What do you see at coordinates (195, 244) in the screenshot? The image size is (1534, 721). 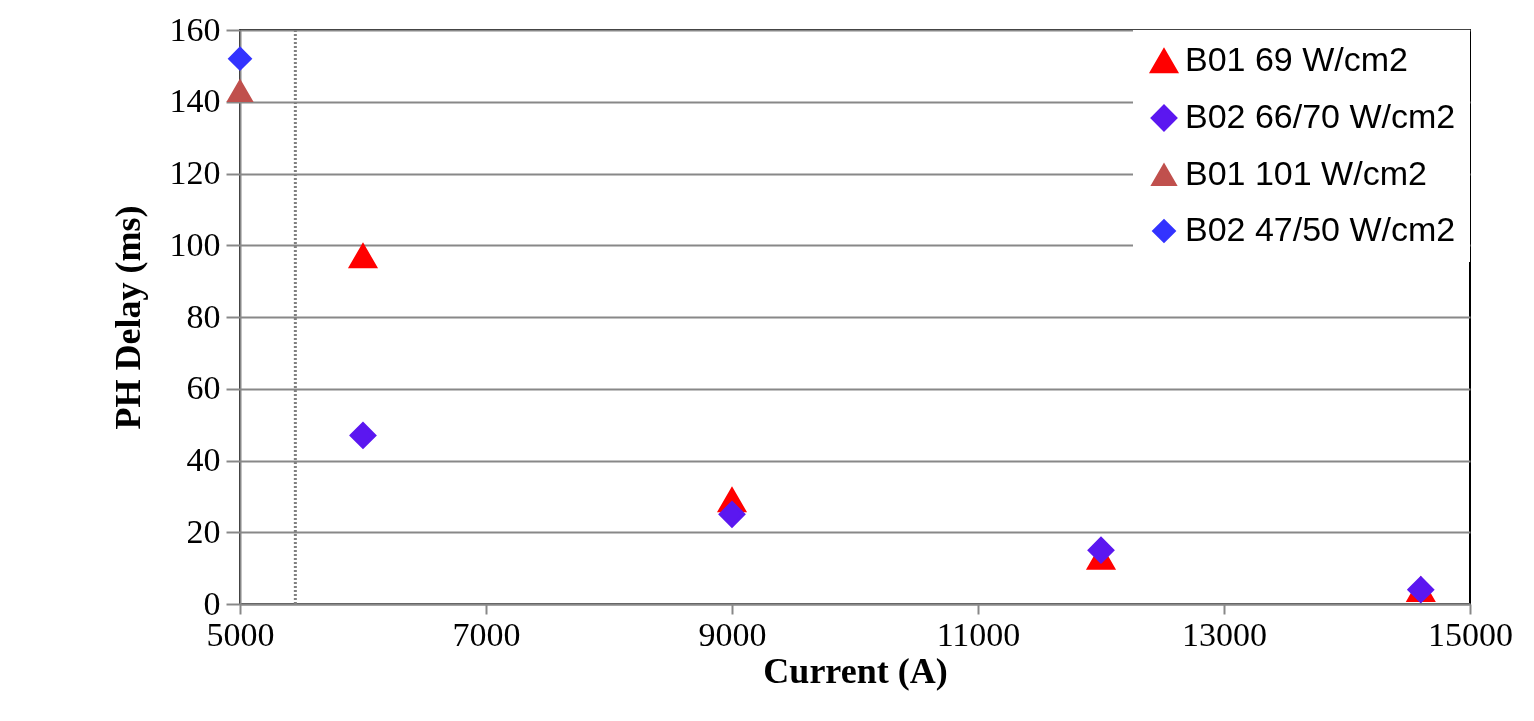 I see `y-tick-label: 100` at bounding box center [195, 244].